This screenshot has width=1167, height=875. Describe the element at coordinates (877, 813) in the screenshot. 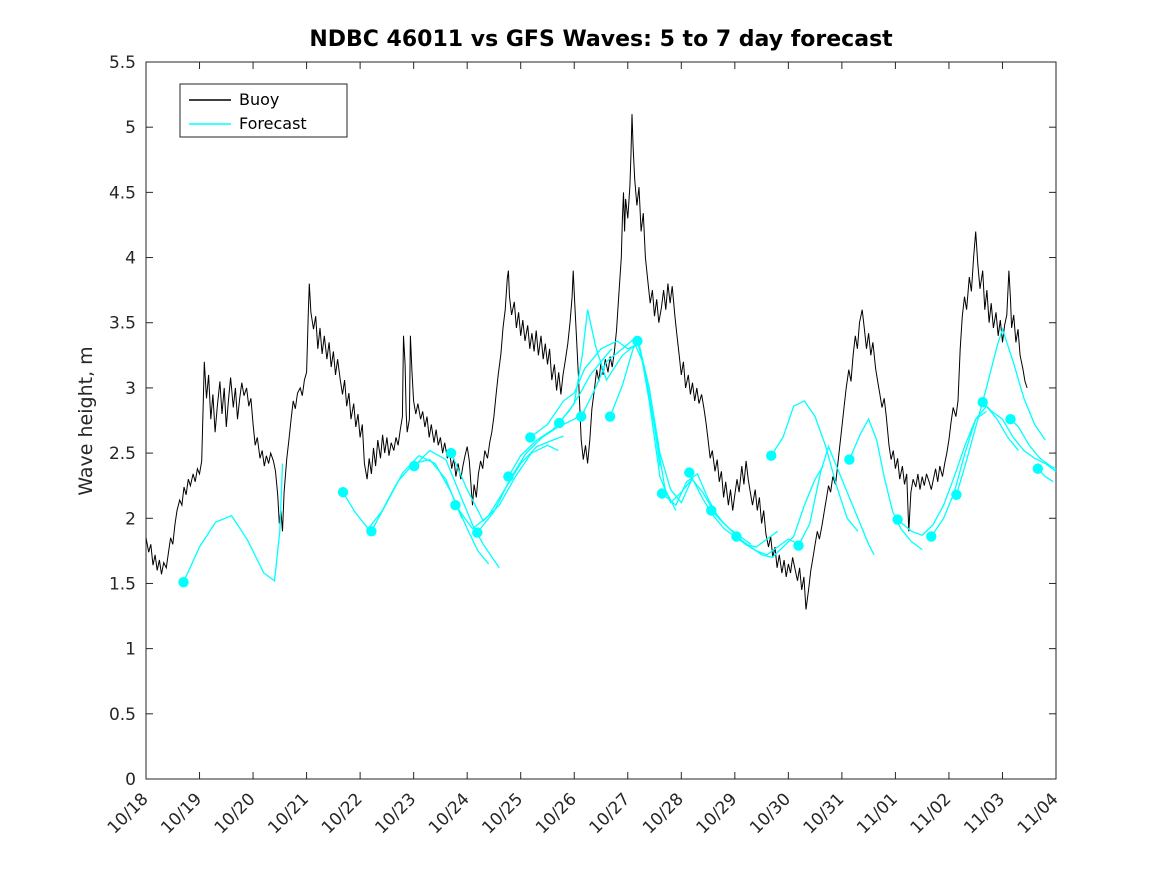

I see `x-tick-label: 11/01` at that location.